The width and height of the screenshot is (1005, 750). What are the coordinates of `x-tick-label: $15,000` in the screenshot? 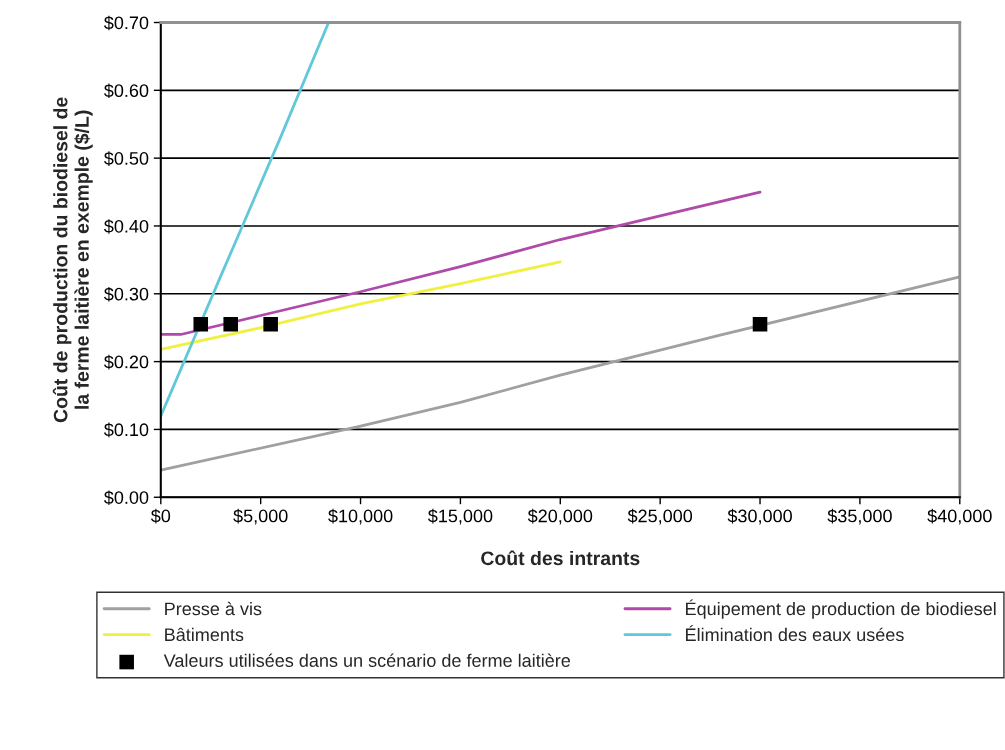 It's located at (460, 516).